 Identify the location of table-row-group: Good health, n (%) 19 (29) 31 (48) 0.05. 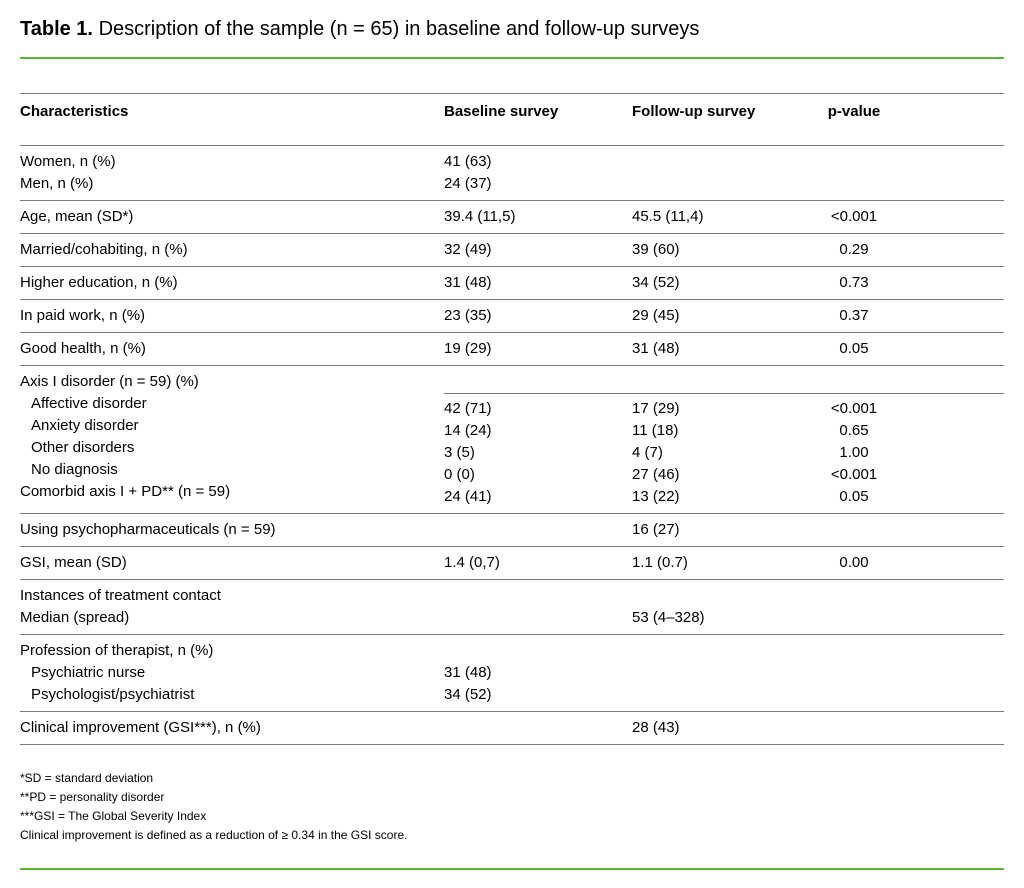
(512, 349).